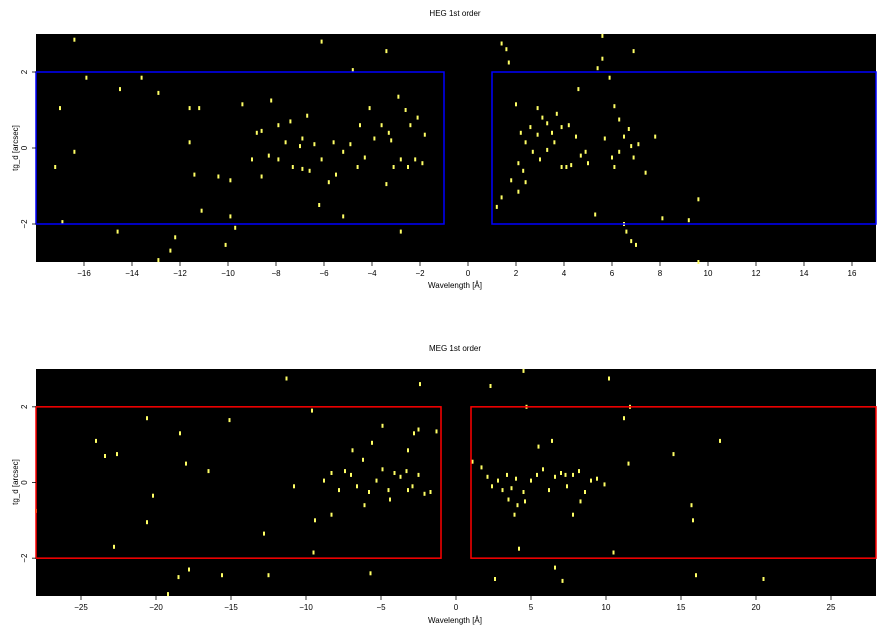  What do you see at coordinates (456, 607) in the screenshot?
I see `meg-x-tick-label: 0` at bounding box center [456, 607].